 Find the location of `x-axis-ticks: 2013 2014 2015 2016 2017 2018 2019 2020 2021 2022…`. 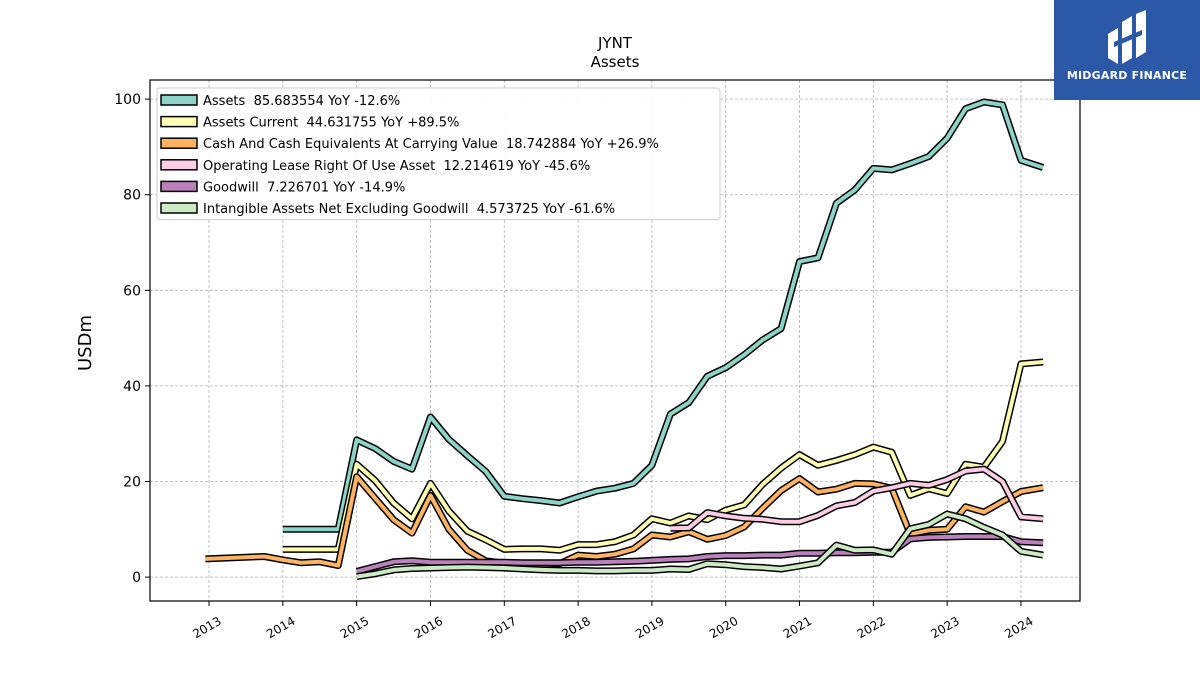

x-axis-ticks: 2013 2014 2015 2016 2017 2018 2019 2020 2021 2022… is located at coordinates (613, 621).